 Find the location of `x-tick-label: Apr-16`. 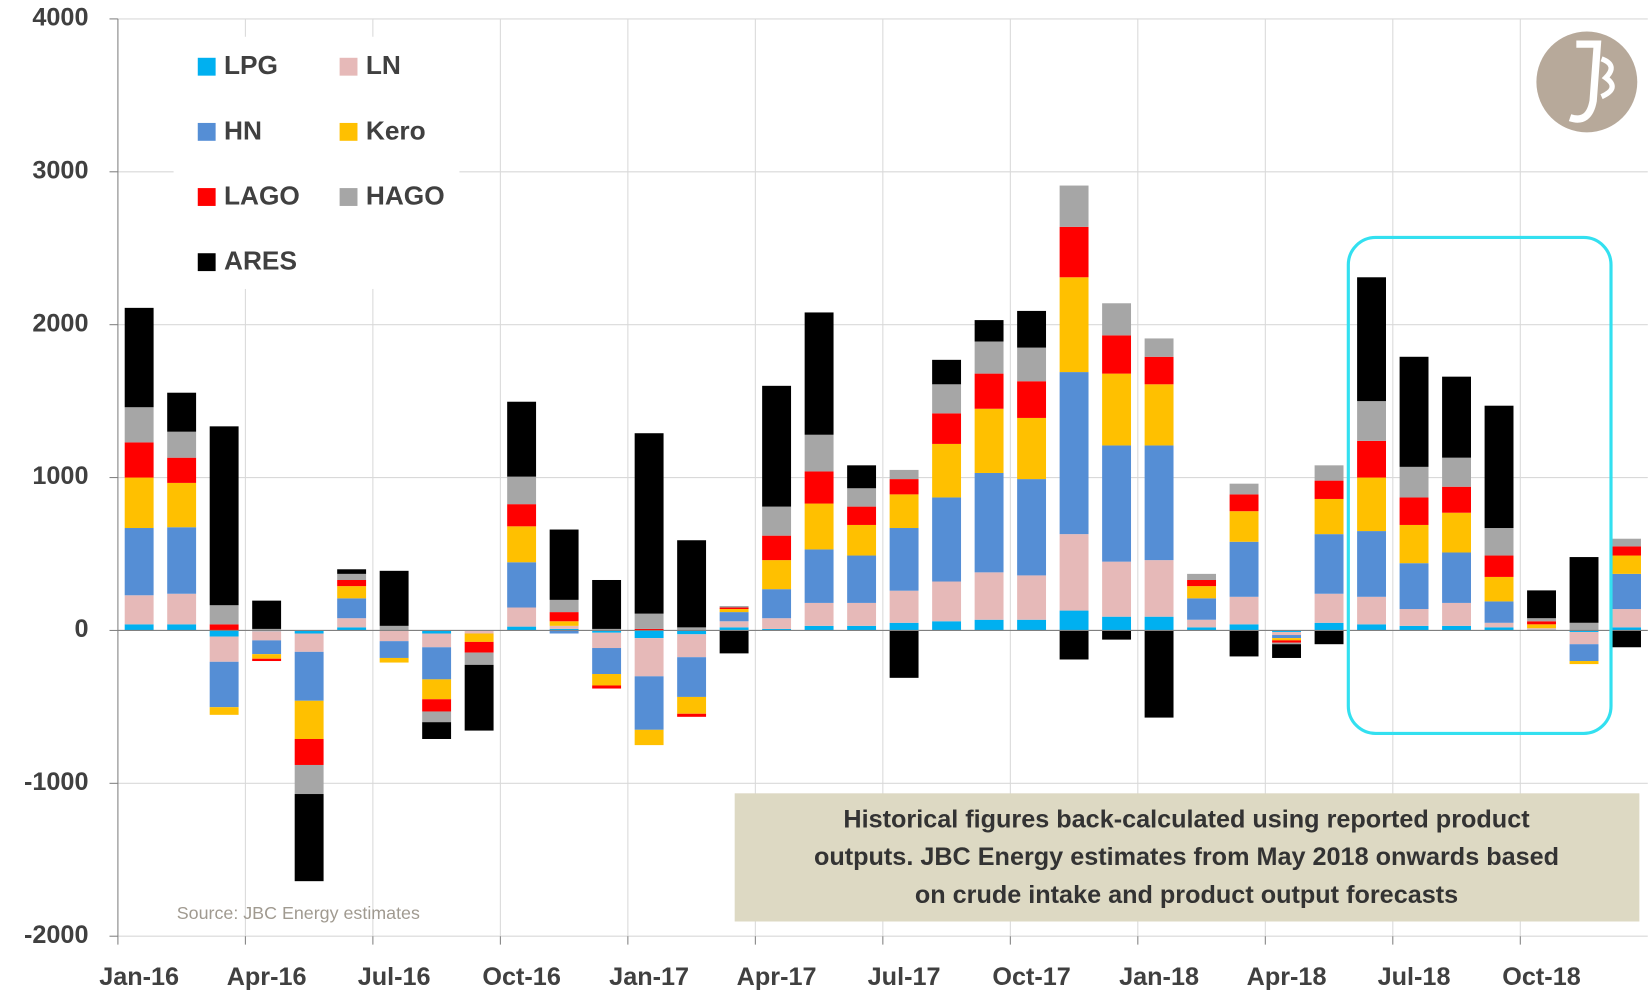

x-tick-label: Apr-16 is located at coordinates (267, 977).